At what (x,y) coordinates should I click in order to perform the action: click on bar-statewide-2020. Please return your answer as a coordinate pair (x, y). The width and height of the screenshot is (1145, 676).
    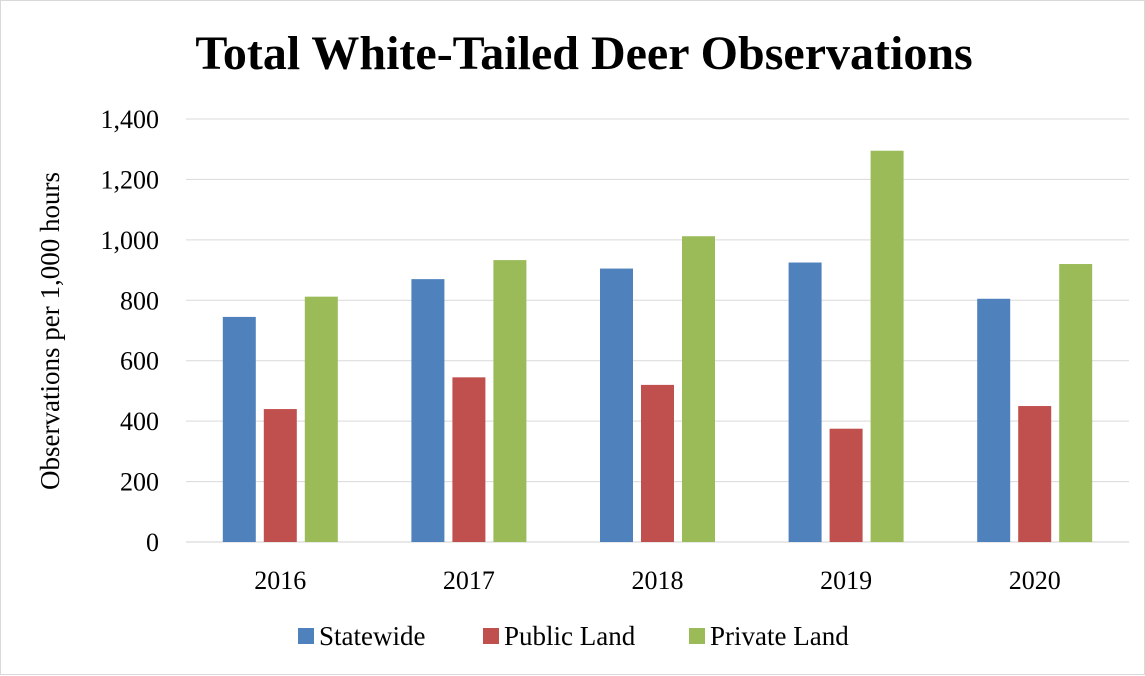
    Looking at the image, I should click on (994, 420).